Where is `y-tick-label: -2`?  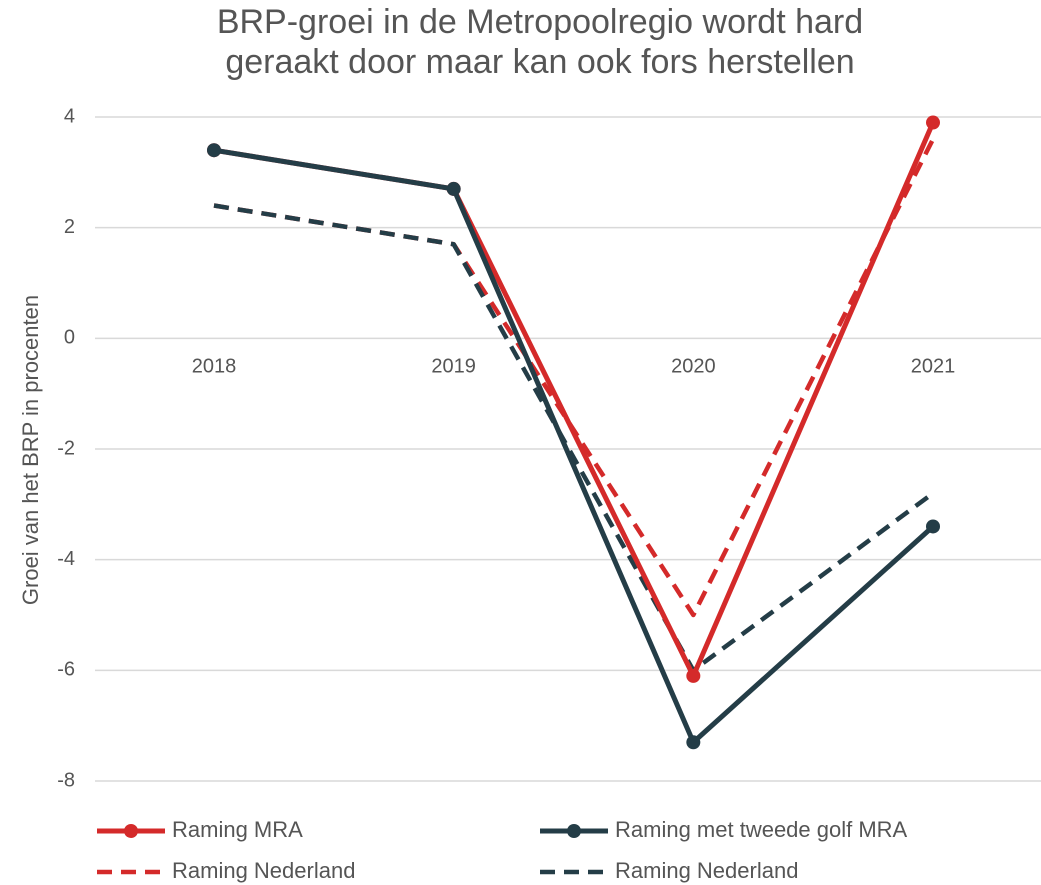
y-tick-label: -2 is located at coordinates (66, 448).